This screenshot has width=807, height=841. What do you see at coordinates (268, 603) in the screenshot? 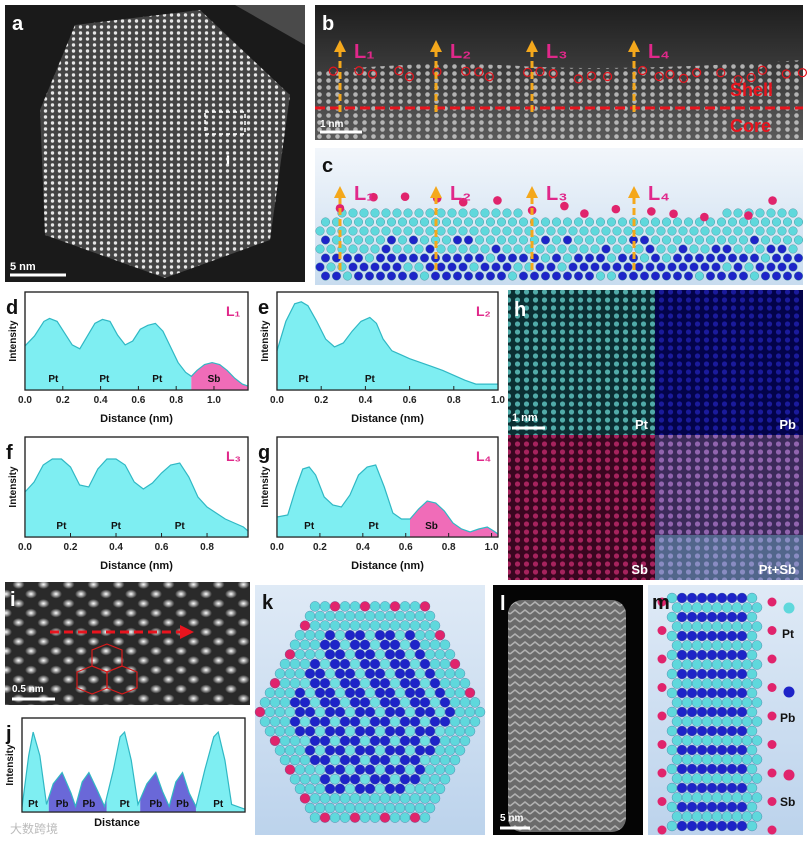
I see `panel-label: k` at bounding box center [268, 603].